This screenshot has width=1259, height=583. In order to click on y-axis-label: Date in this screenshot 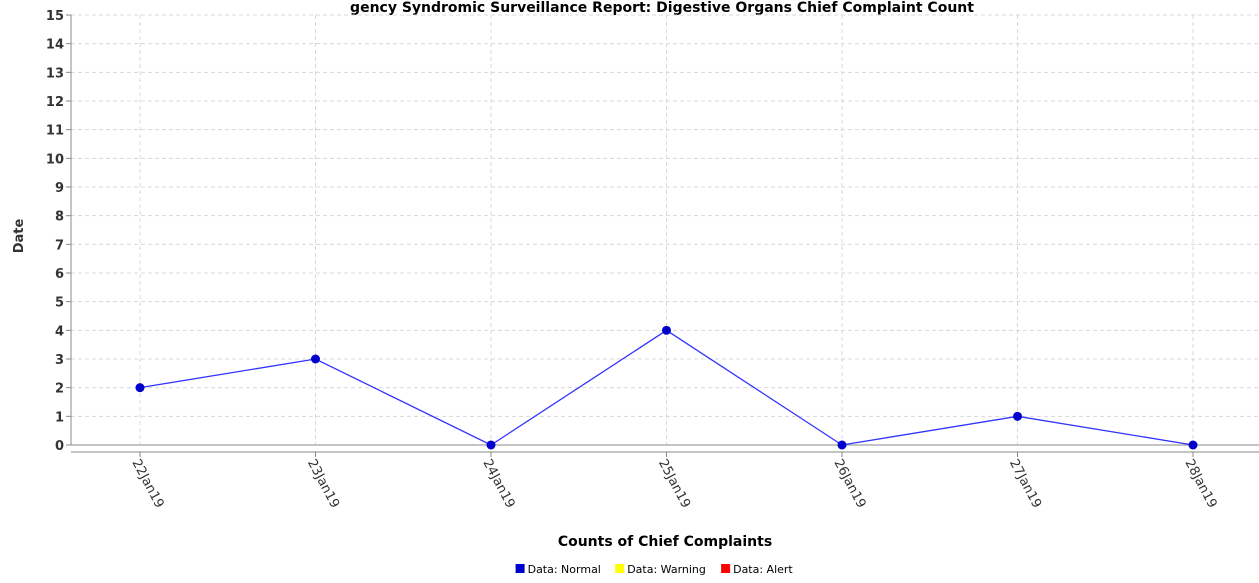, I will do `click(19, 236)`.